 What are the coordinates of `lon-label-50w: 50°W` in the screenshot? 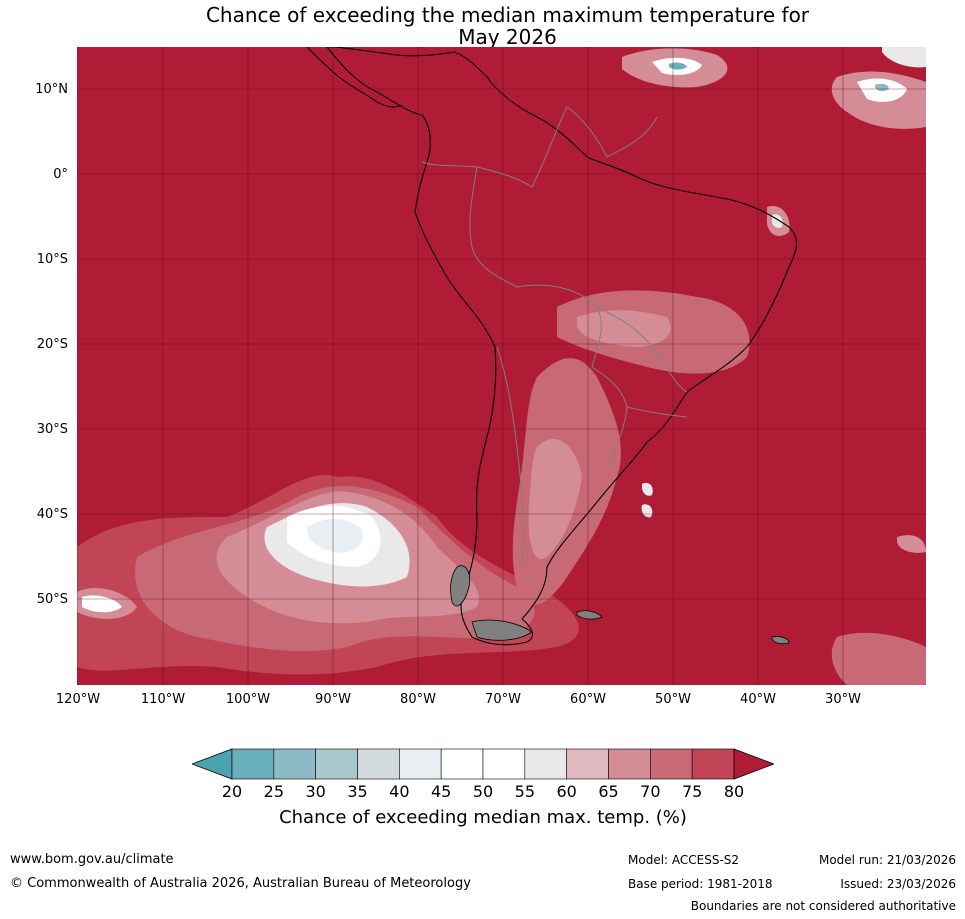 It's located at (673, 699).